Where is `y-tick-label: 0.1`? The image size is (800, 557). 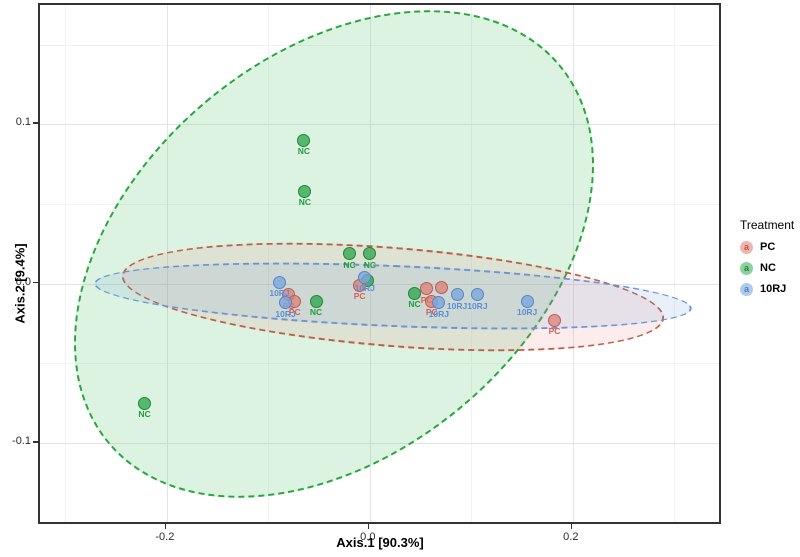 y-tick-label: 0.1 is located at coordinates (23, 122).